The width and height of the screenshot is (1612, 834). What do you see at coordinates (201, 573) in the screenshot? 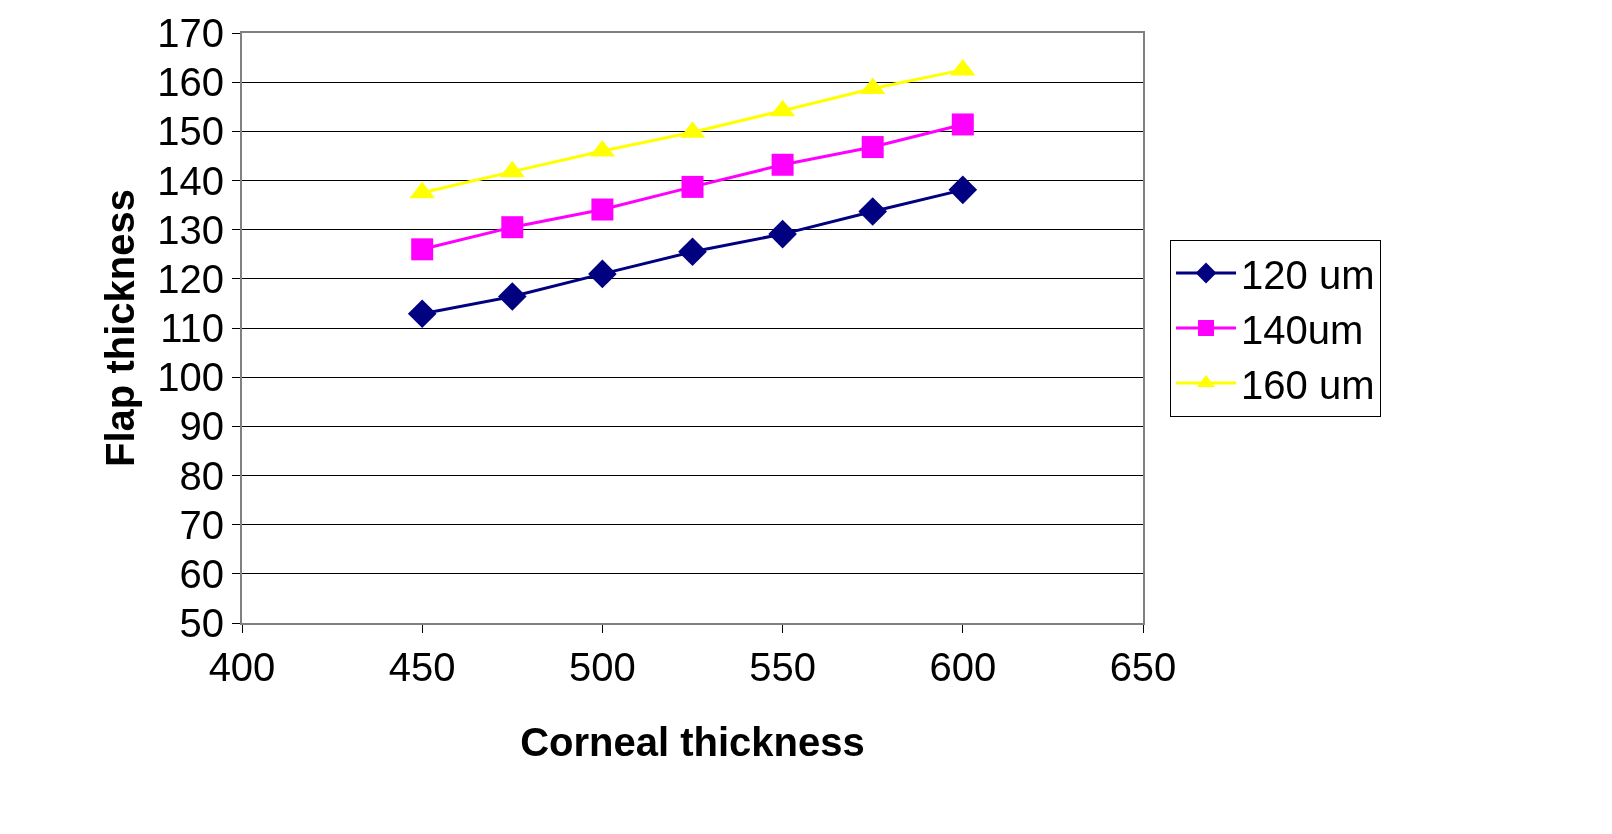
I see `y-tick-label: 60` at bounding box center [201, 573].